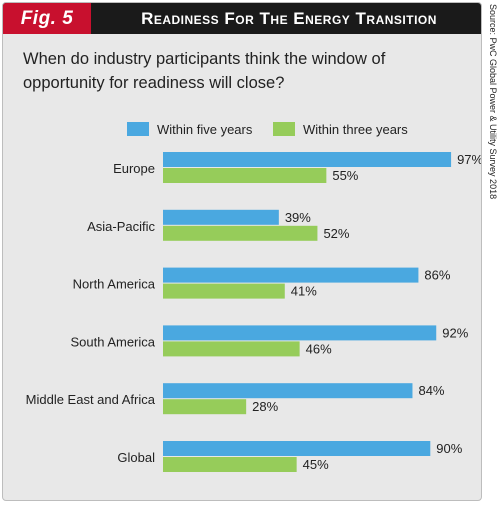  I want to click on category-label-global: Global, so click(136, 457).